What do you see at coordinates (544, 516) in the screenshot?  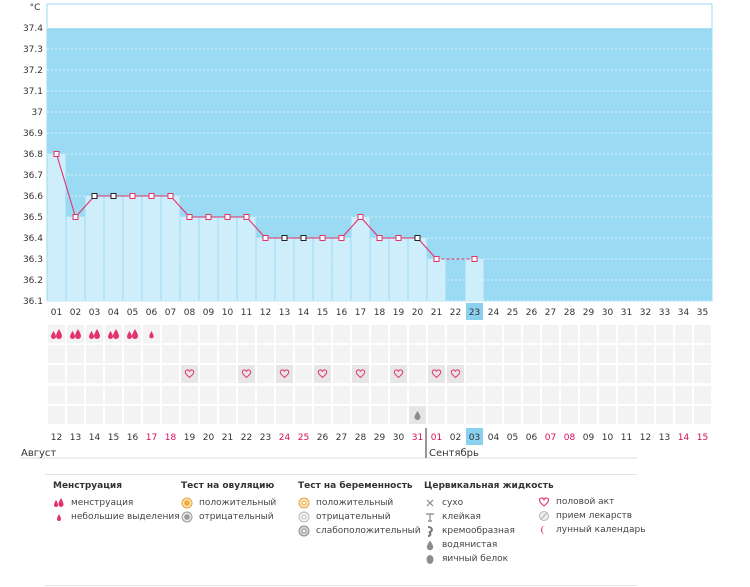 I see `pill-icon` at bounding box center [544, 516].